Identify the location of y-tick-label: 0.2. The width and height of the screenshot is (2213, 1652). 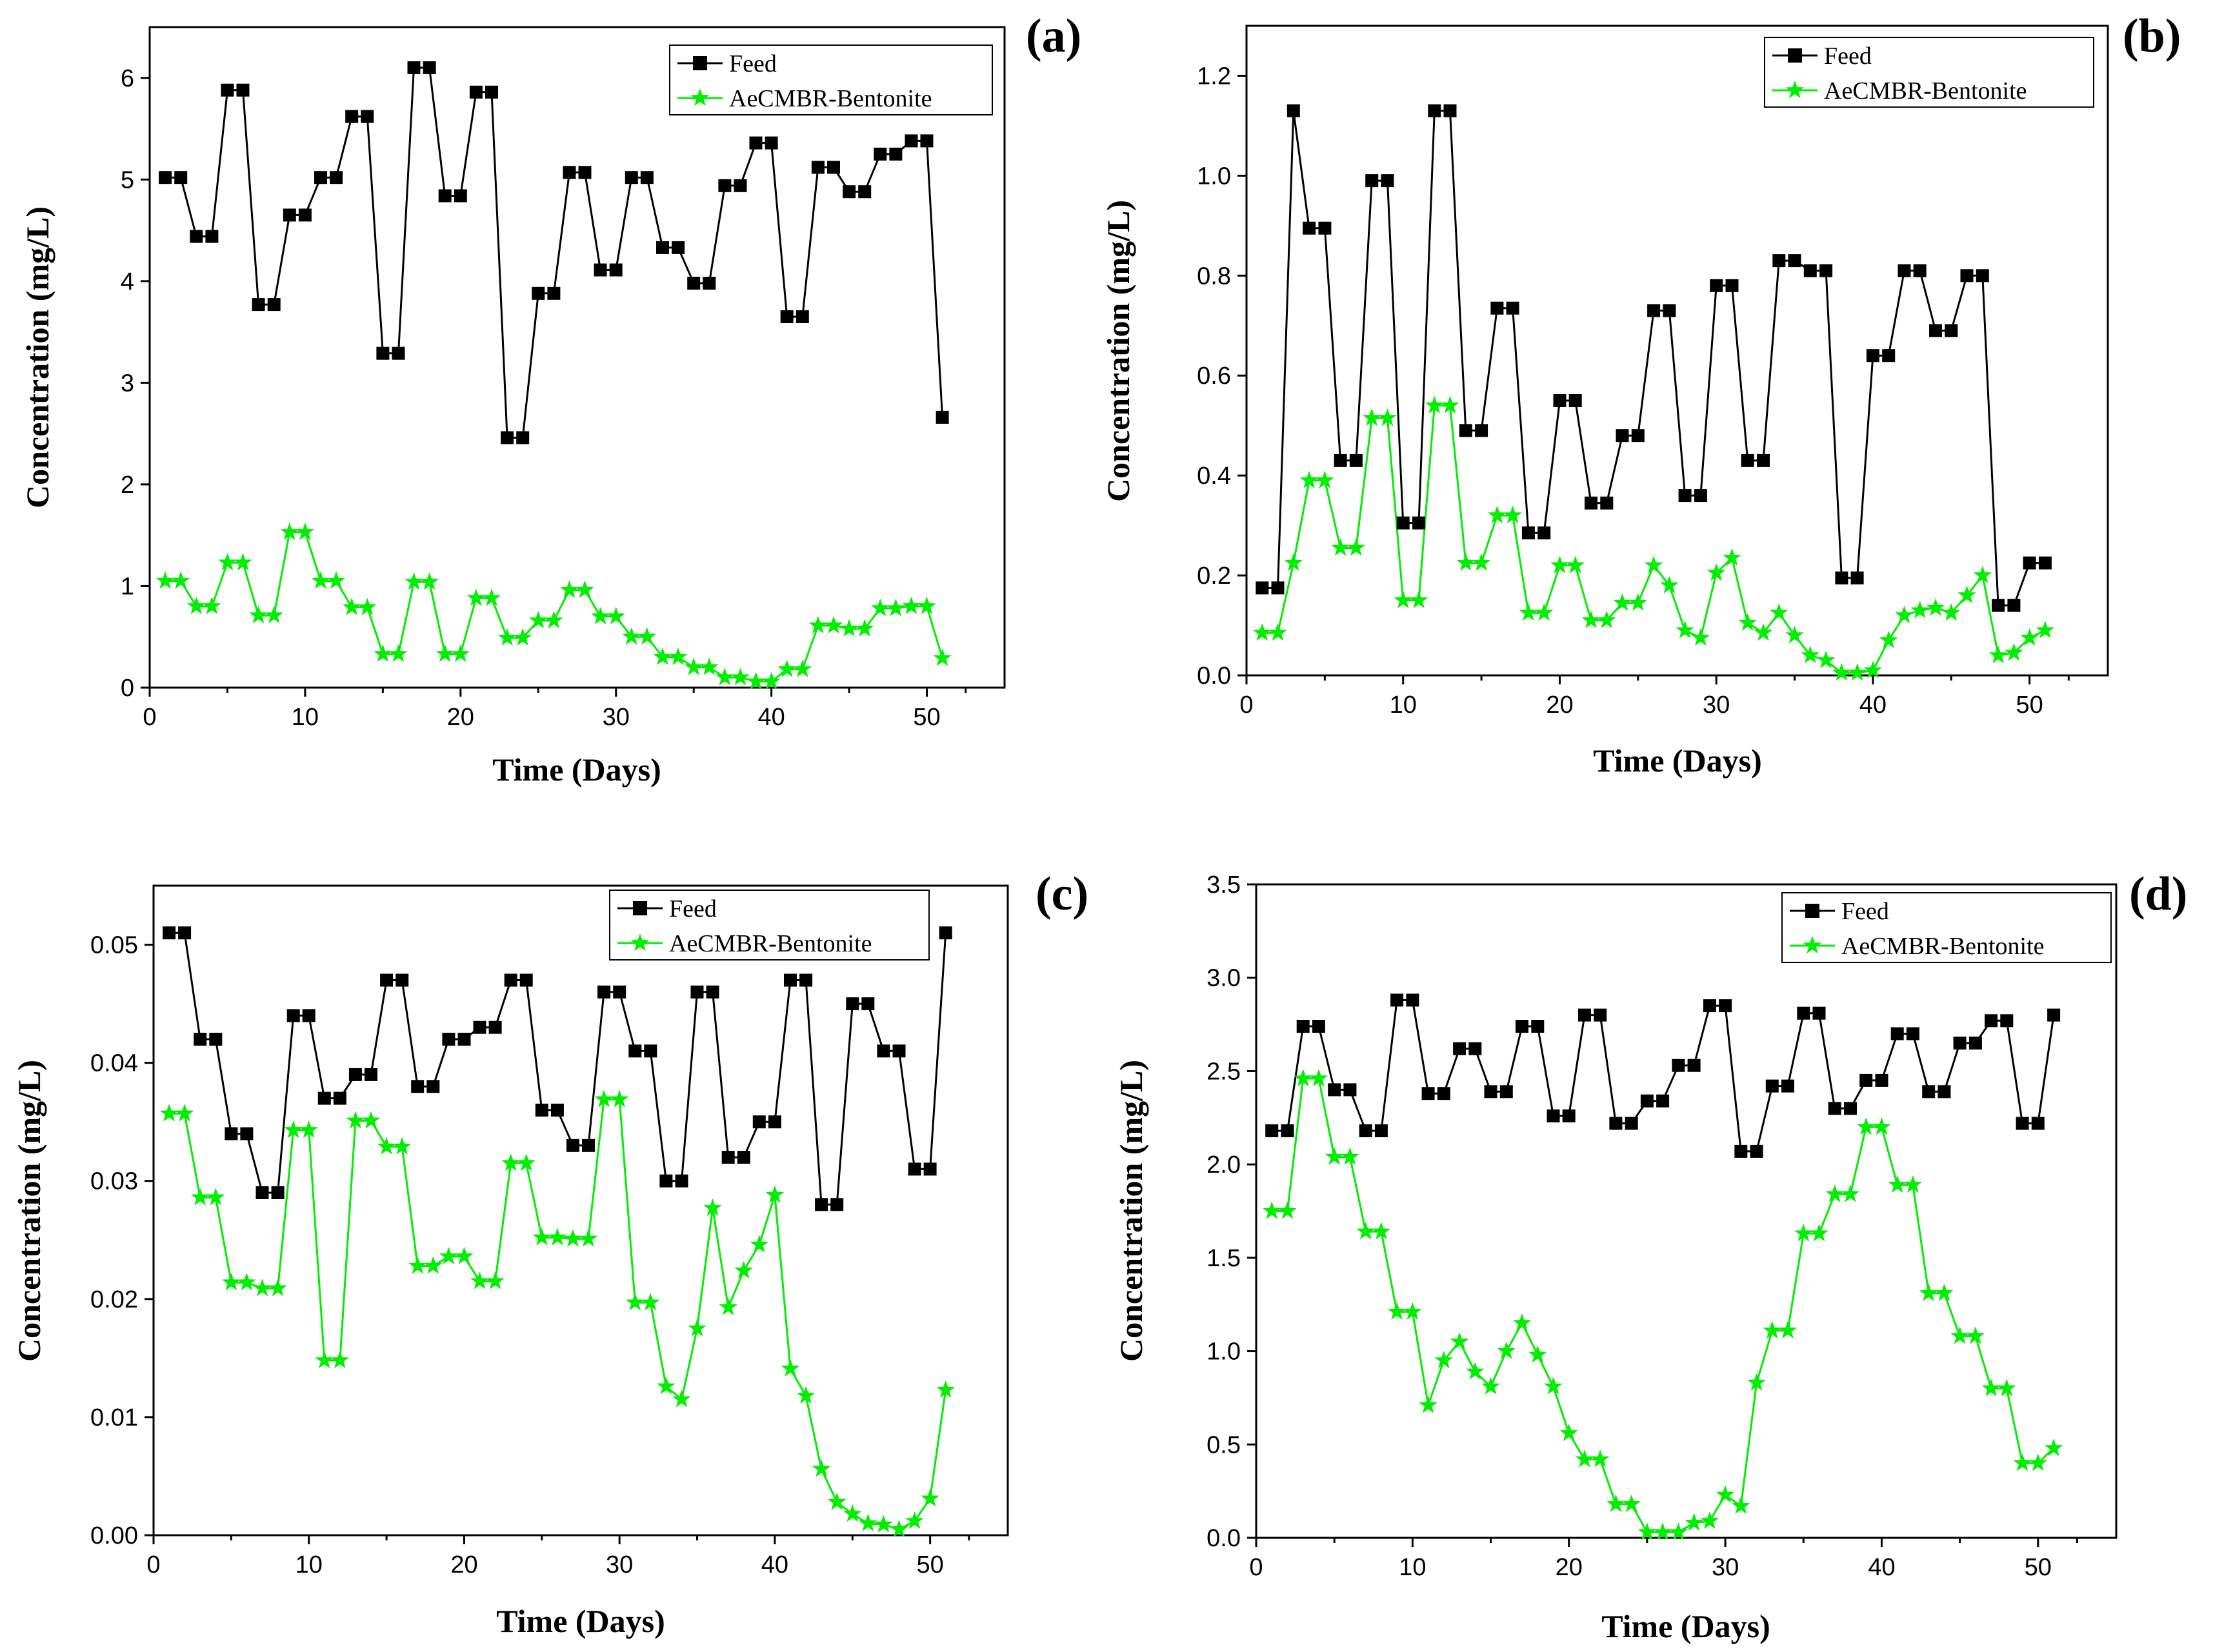
(1214, 576).